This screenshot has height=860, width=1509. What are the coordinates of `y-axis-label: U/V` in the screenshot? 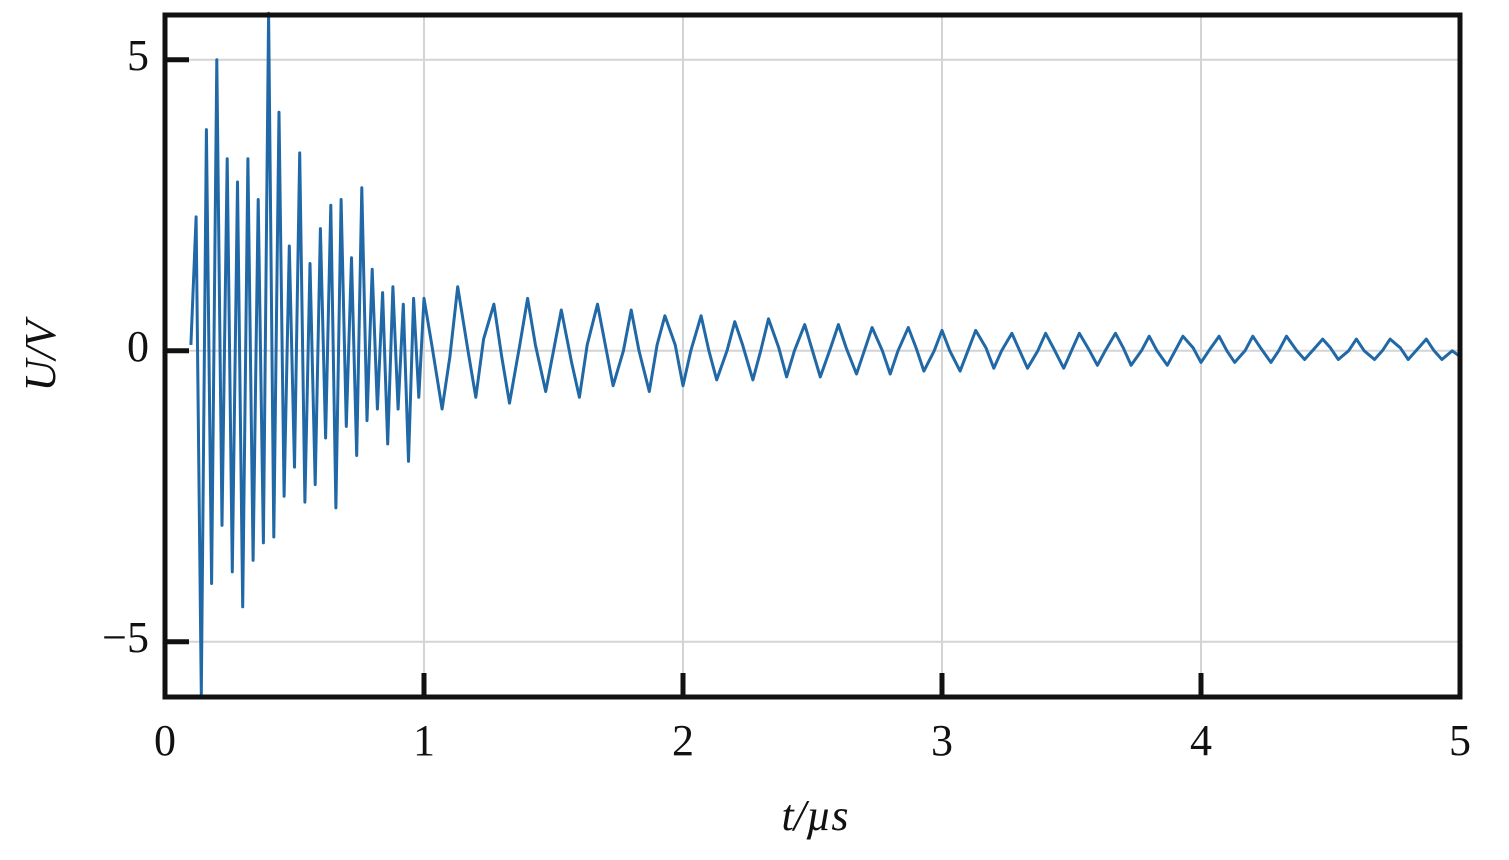 It's located at (40, 353).